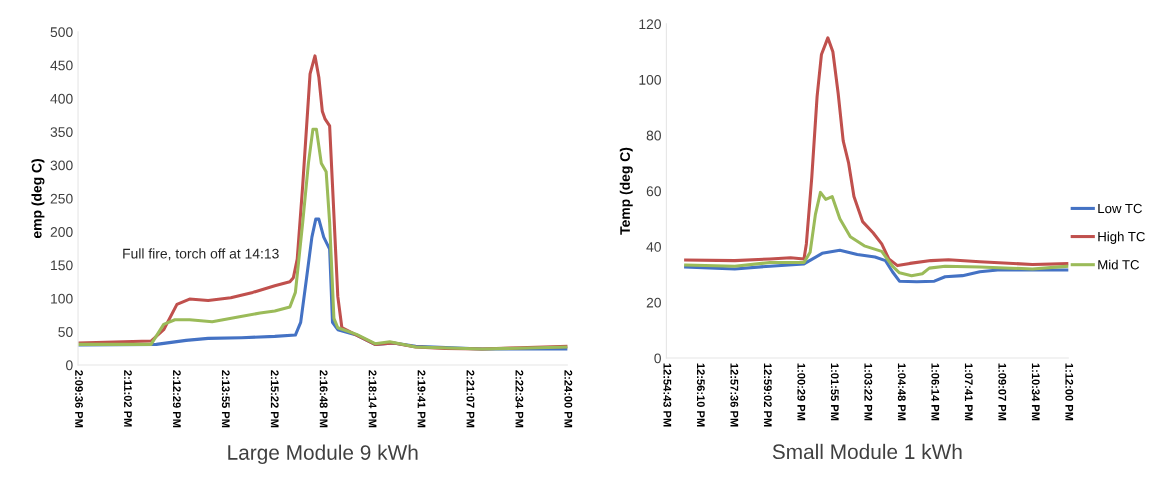 This screenshot has height=498, width=1165. Describe the element at coordinates (470, 399) in the screenshot. I see `x-tick-label: 2:21:07 PM` at that location.